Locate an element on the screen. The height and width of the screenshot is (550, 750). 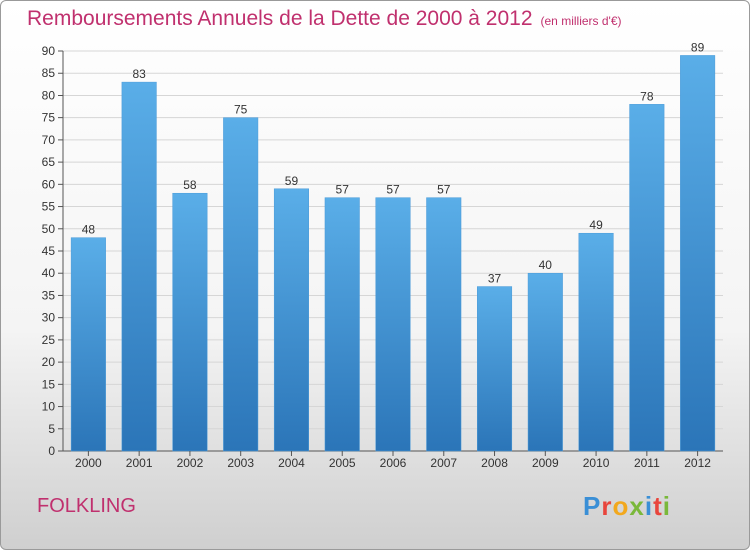
bar-value-label: 48 is located at coordinates (89, 230).